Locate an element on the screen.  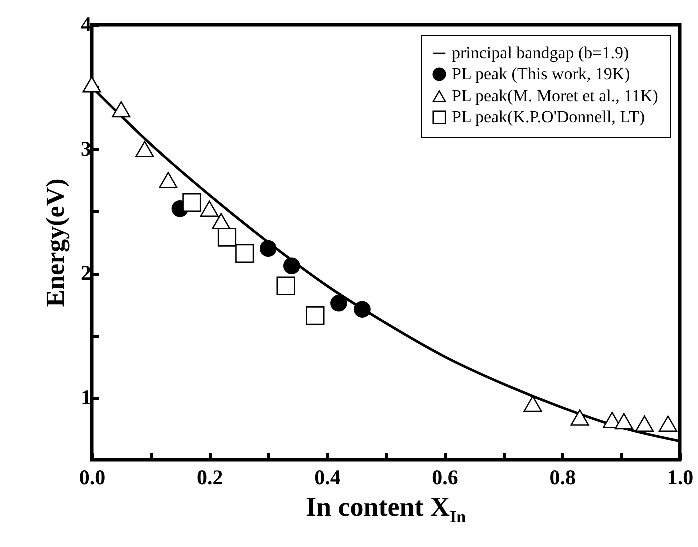
y-tick-label: 1 is located at coordinates (86, 397).